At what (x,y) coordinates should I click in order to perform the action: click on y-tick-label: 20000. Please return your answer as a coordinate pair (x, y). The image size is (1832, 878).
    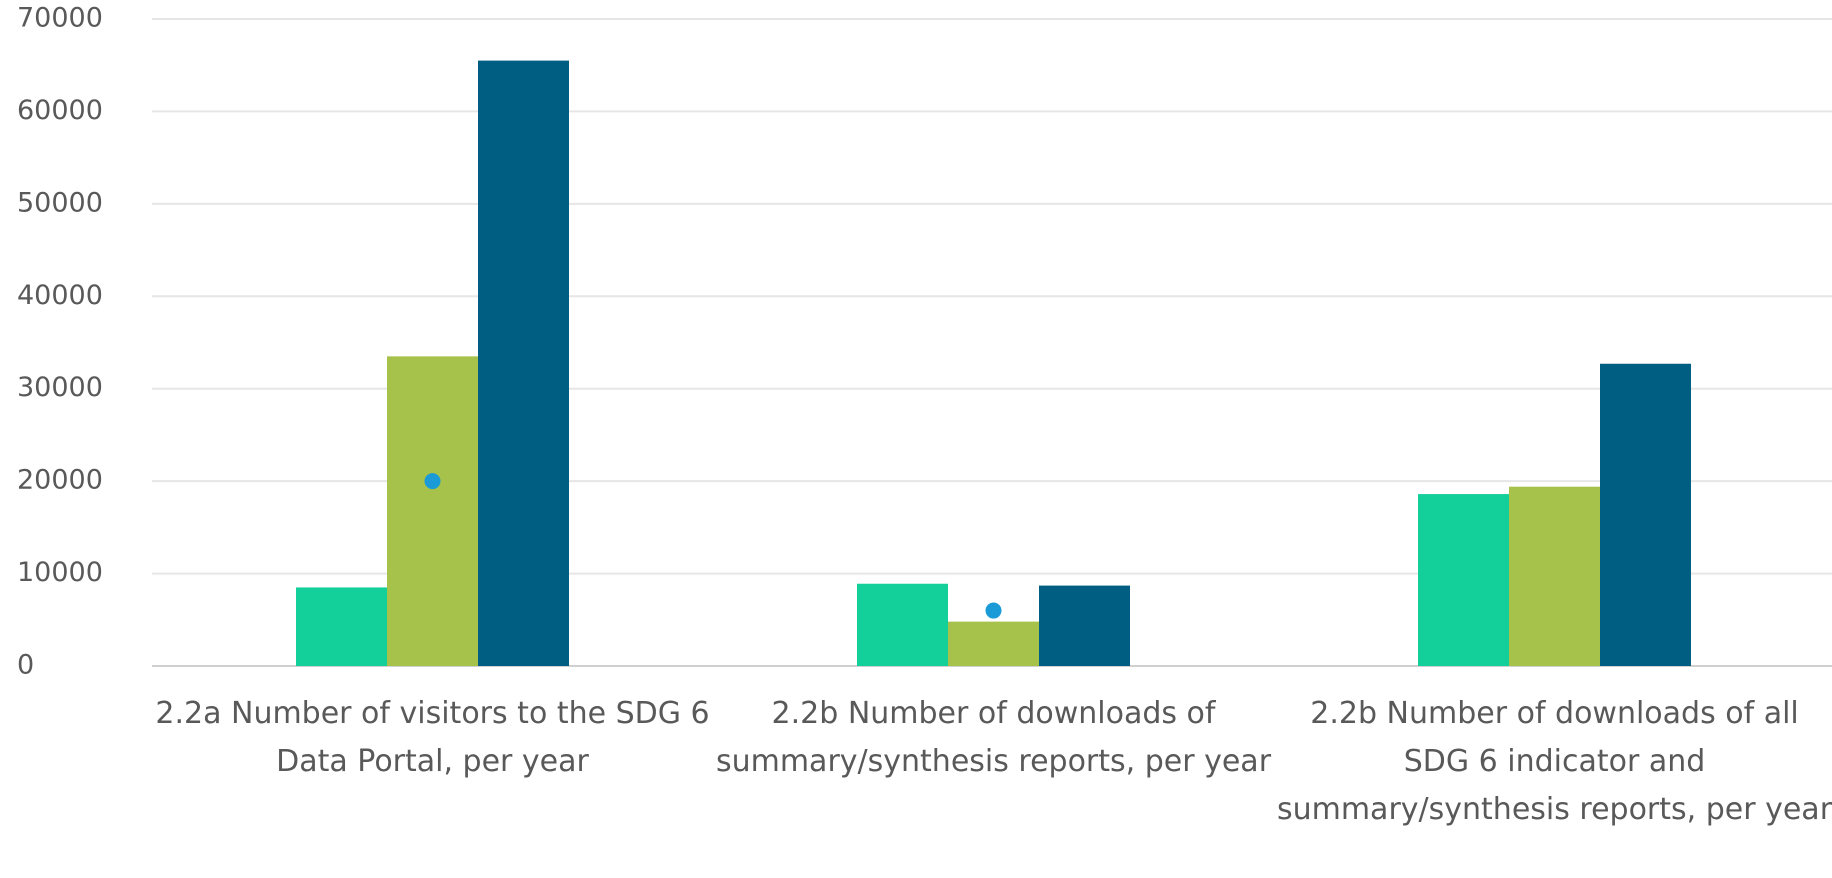
    Looking at the image, I should click on (60, 480).